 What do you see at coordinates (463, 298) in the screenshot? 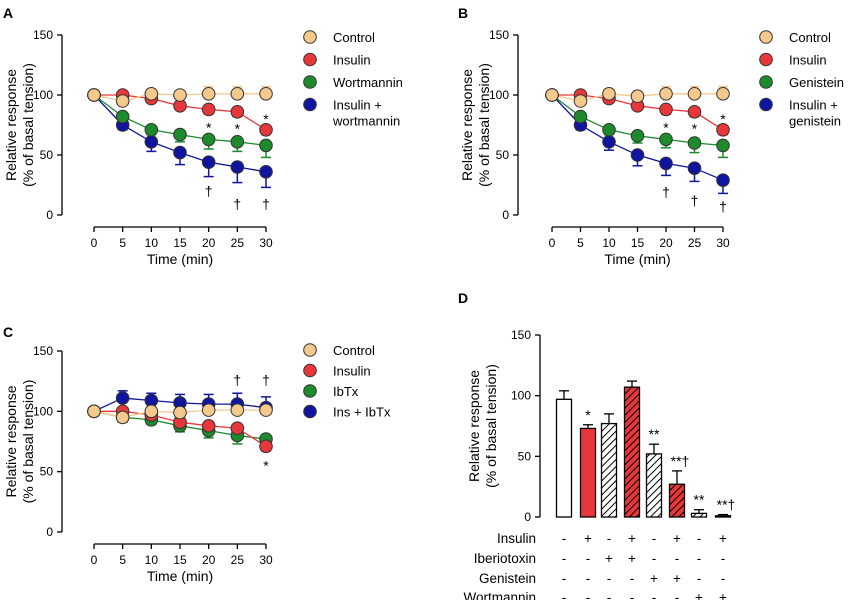
I see `panel-letter-d: D` at bounding box center [463, 298].